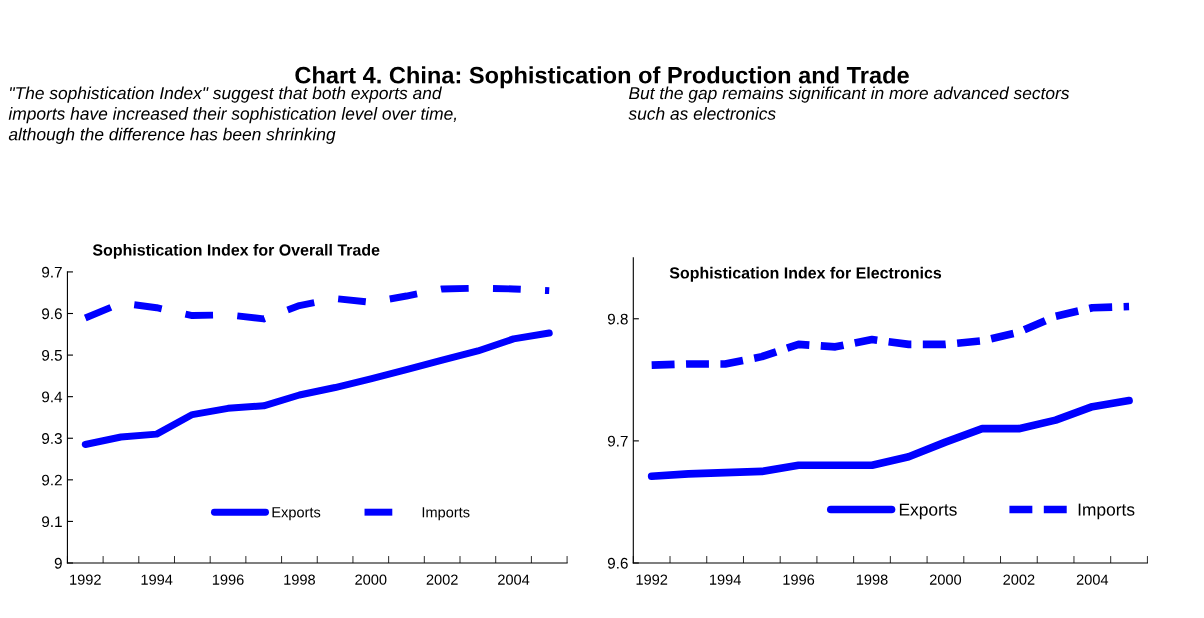 The height and width of the screenshot is (618, 1204). Describe the element at coordinates (236, 251) in the screenshot. I see `chart-title: Sophistication Index for Overall Trade` at that location.